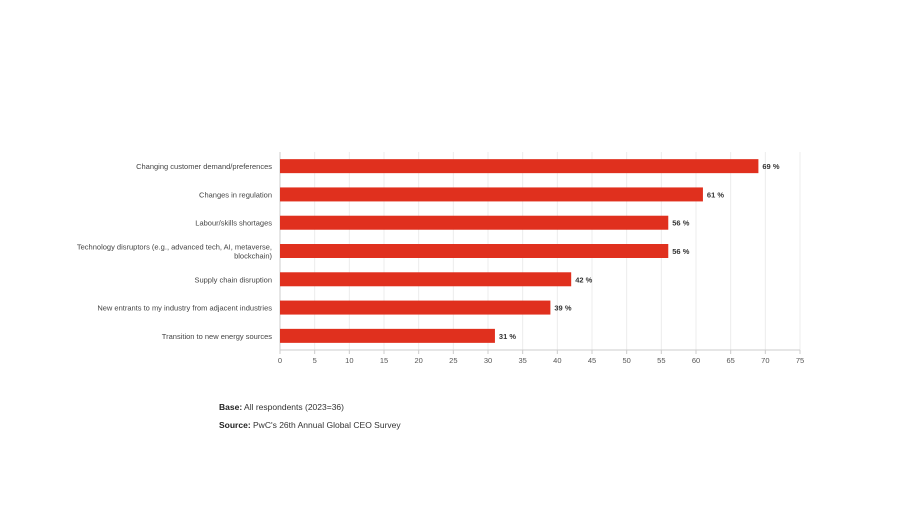  What do you see at coordinates (315, 360) in the screenshot?
I see `x-tick-label: 5` at bounding box center [315, 360].